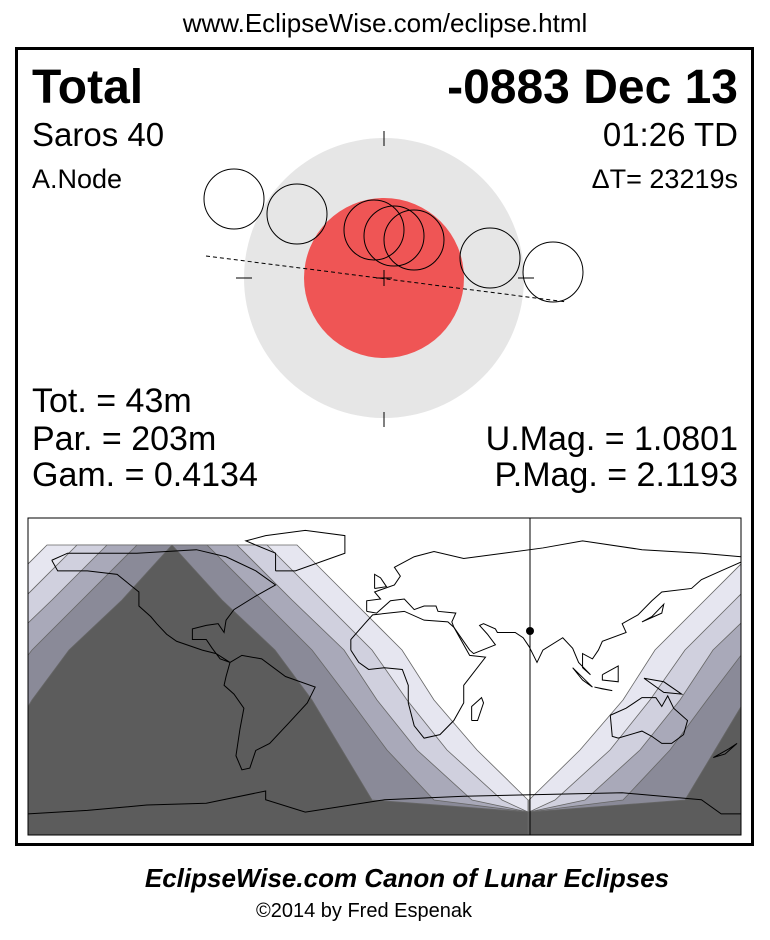 The image size is (770, 940). I want to click on axis-ticks, so click(385, 279).